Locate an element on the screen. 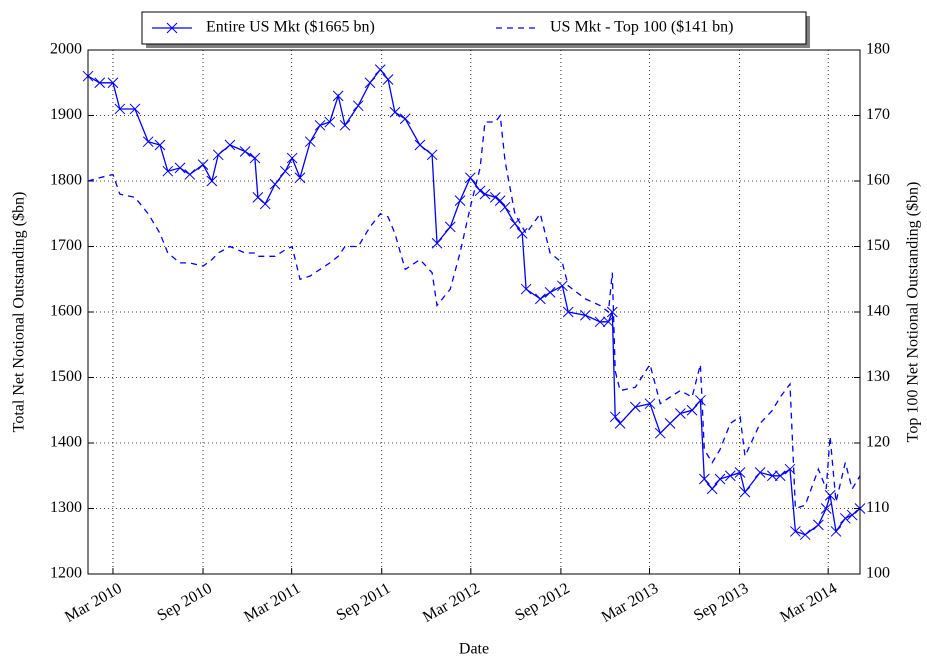 Image resolution: width=927 pixels, height=665 pixels. legend-box is located at coordinates (474, 28).